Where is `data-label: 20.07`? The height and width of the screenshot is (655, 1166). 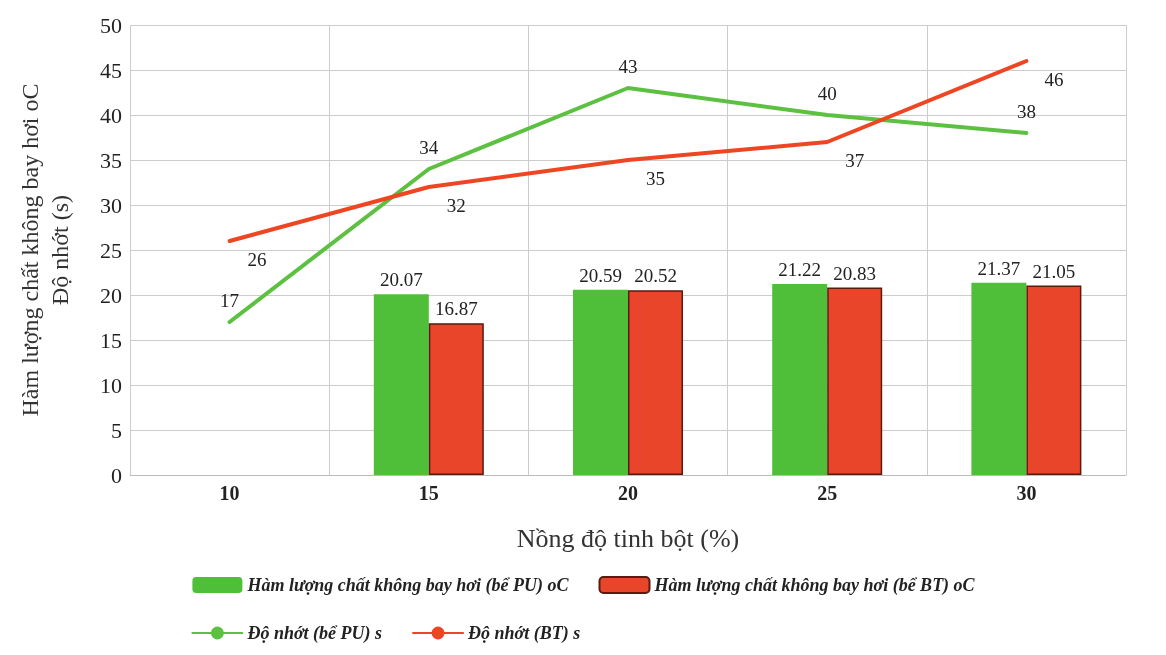 data-label: 20.07 is located at coordinates (401, 280).